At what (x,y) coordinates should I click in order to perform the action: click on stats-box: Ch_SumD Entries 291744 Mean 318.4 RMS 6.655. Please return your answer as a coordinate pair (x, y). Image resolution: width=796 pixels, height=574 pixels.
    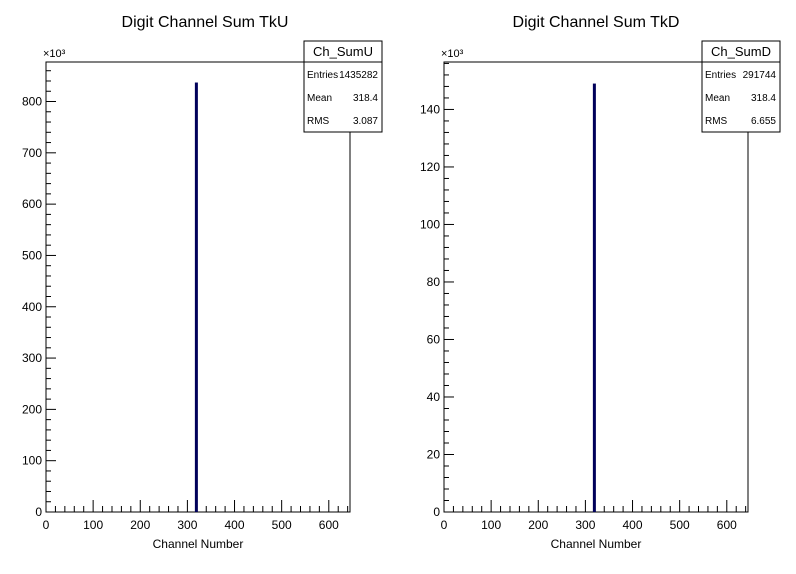
    Looking at the image, I should click on (741, 86).